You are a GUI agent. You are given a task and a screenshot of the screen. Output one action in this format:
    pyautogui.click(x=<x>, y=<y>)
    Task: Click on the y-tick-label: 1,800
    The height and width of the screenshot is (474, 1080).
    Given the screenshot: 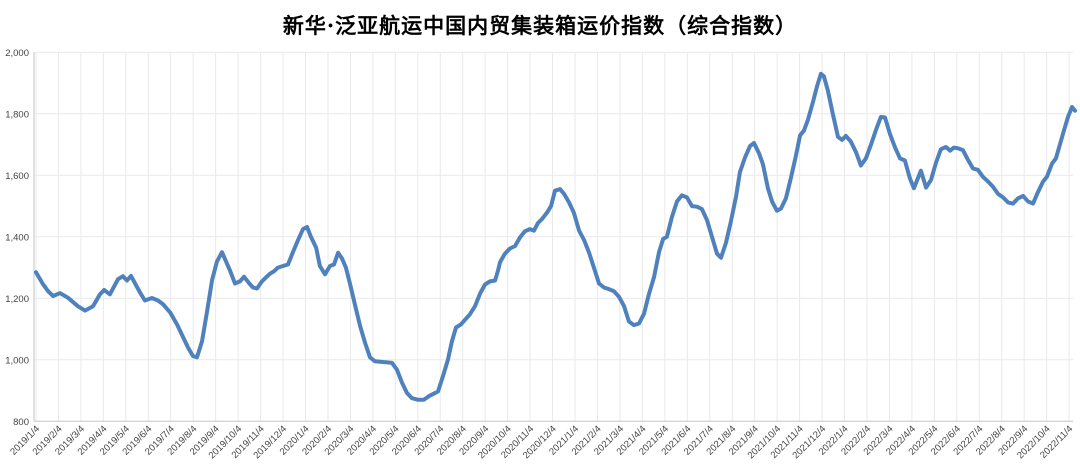 What is the action you would take?
    pyautogui.click(x=17, y=114)
    